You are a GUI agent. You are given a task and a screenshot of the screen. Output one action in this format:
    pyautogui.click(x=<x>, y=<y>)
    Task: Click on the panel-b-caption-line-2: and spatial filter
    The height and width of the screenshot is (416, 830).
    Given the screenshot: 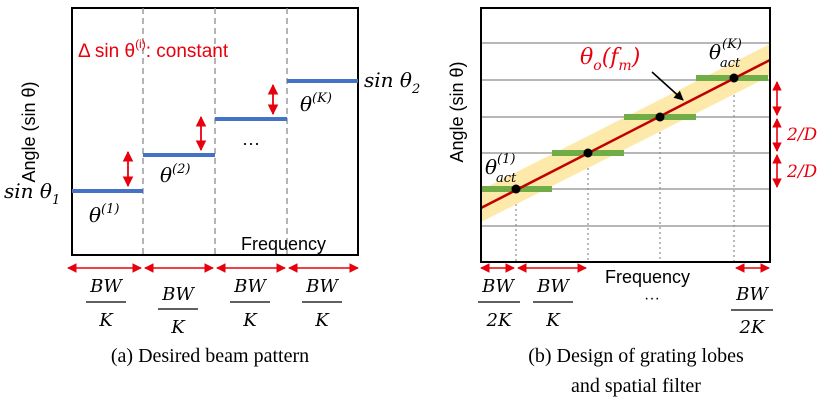 What is the action you would take?
    pyautogui.click(x=636, y=386)
    